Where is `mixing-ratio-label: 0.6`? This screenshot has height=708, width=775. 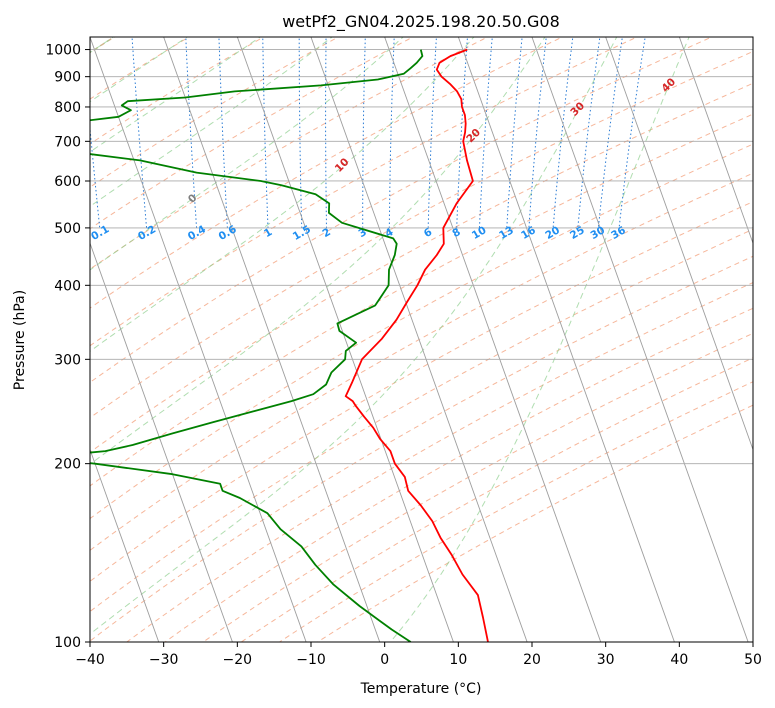
mixing-ratio-label: 0.6 is located at coordinates (228, 233).